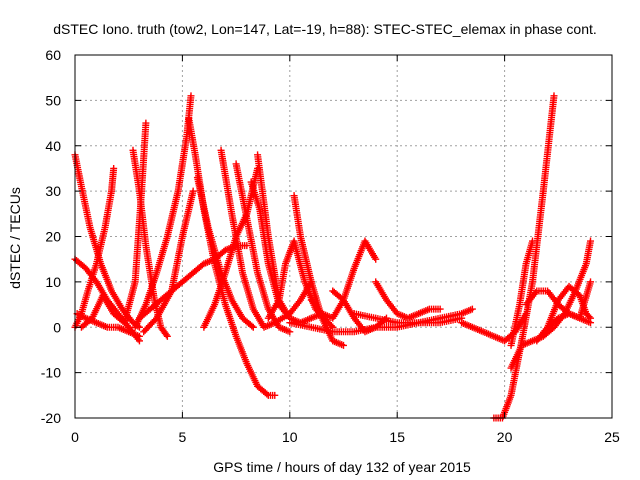 The width and height of the screenshot is (640, 480). I want to click on y-tick-label: 20, so click(53, 237).